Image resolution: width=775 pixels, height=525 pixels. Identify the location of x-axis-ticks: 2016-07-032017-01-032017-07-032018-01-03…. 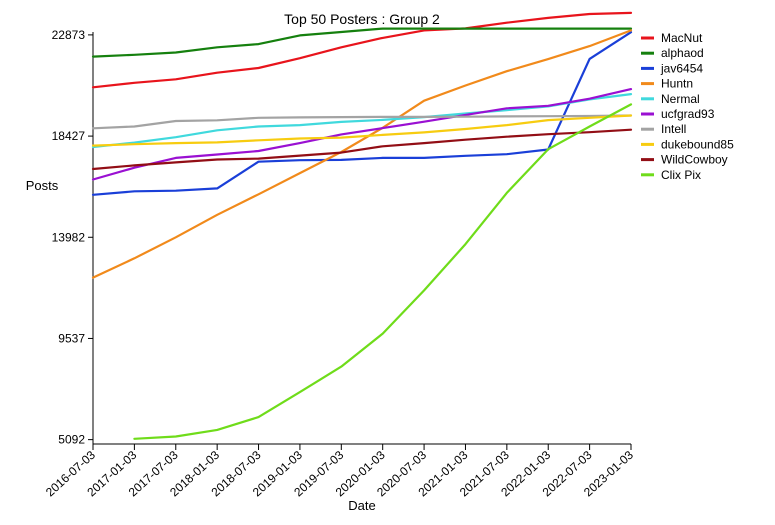
(339, 471).